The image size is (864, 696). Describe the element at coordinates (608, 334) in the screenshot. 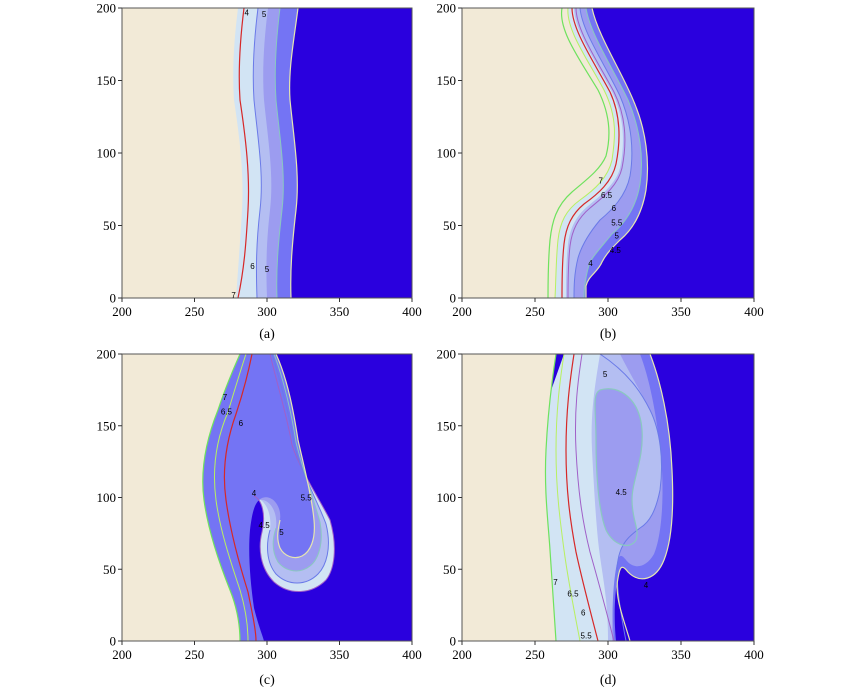

I see `panel-b-caption: (b)` at that location.